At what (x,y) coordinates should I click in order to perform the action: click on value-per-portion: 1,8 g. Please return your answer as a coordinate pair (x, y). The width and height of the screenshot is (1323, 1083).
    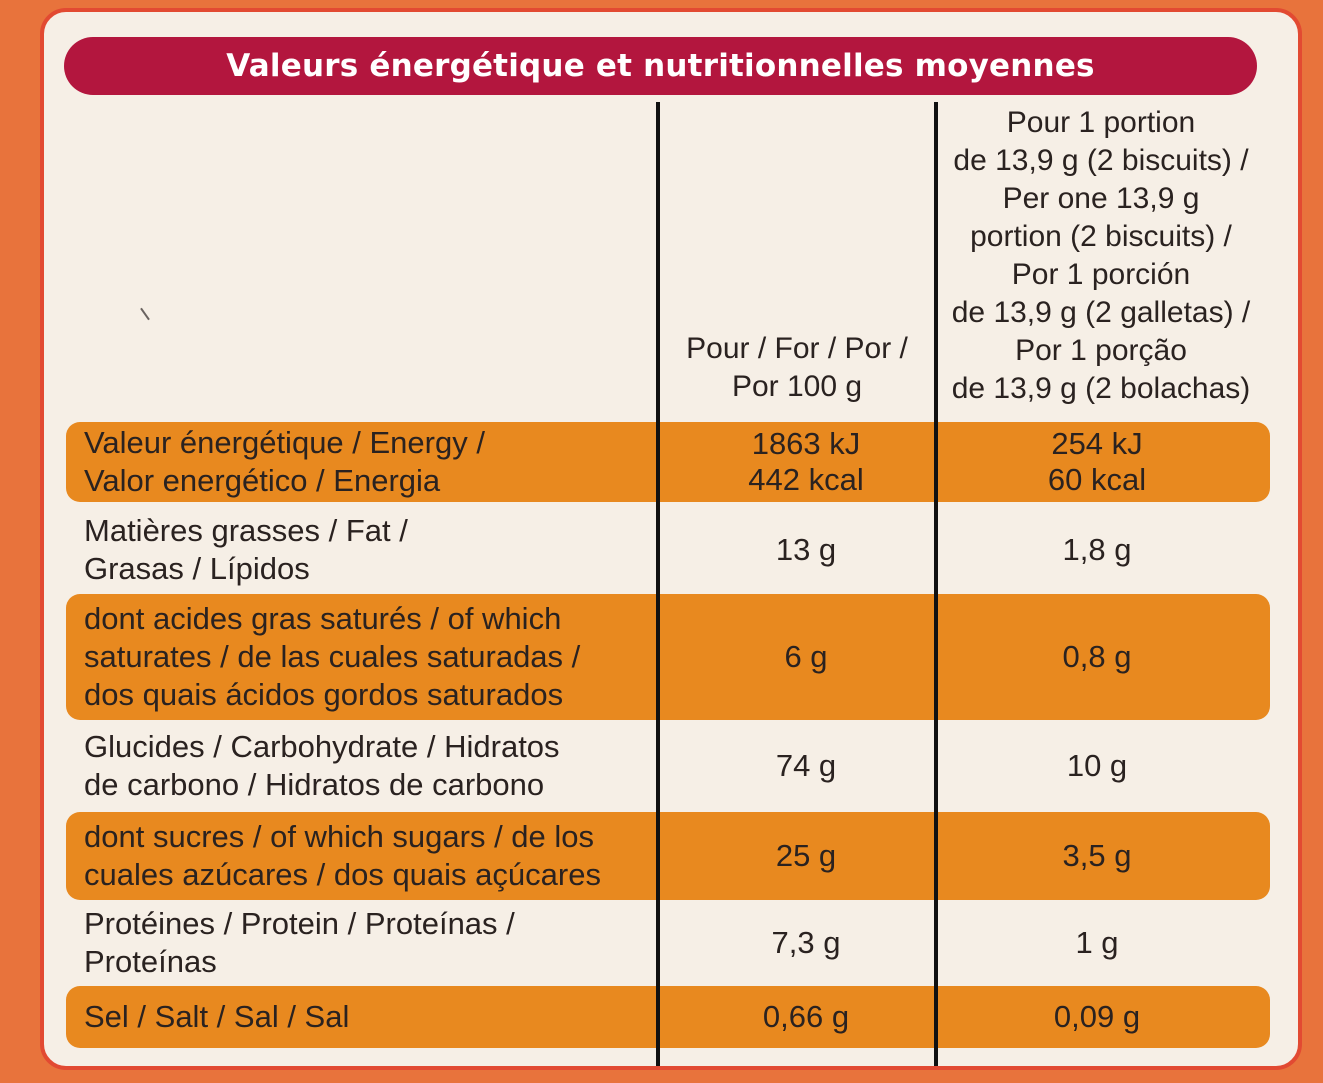
    Looking at the image, I should click on (1097, 550).